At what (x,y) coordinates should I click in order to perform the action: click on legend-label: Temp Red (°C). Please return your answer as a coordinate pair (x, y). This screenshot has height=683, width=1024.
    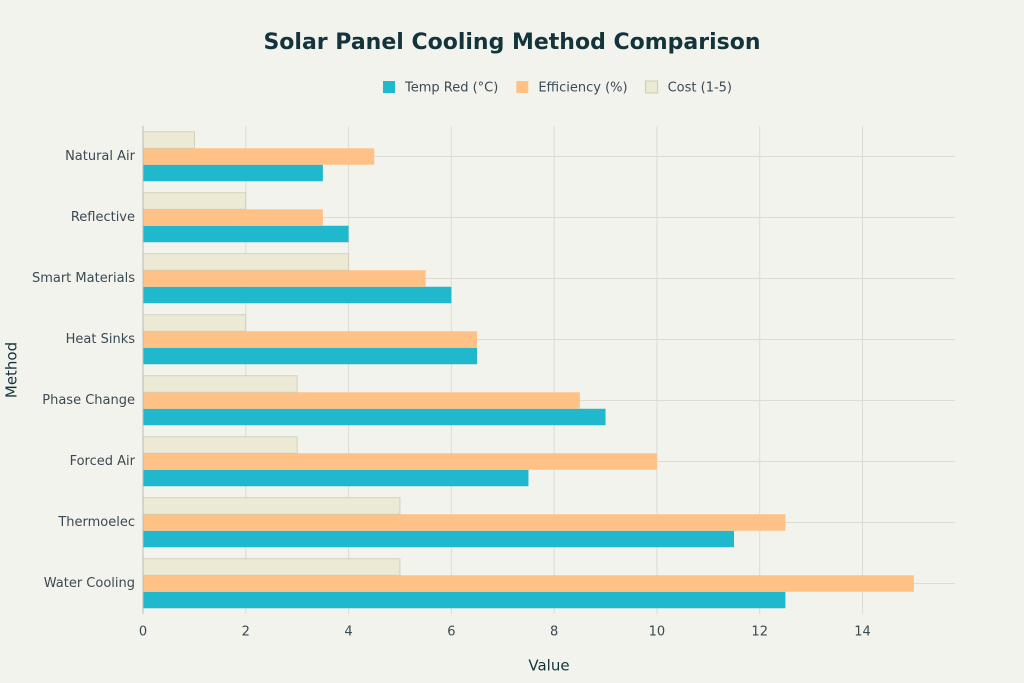
    Looking at the image, I should click on (451, 88).